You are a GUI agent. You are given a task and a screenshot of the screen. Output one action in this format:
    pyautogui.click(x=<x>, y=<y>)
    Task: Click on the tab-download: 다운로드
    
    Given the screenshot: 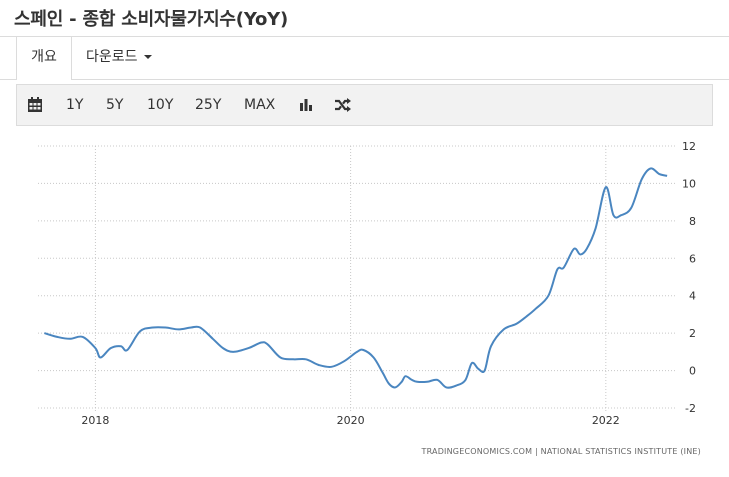 What is the action you would take?
    pyautogui.click(x=119, y=58)
    